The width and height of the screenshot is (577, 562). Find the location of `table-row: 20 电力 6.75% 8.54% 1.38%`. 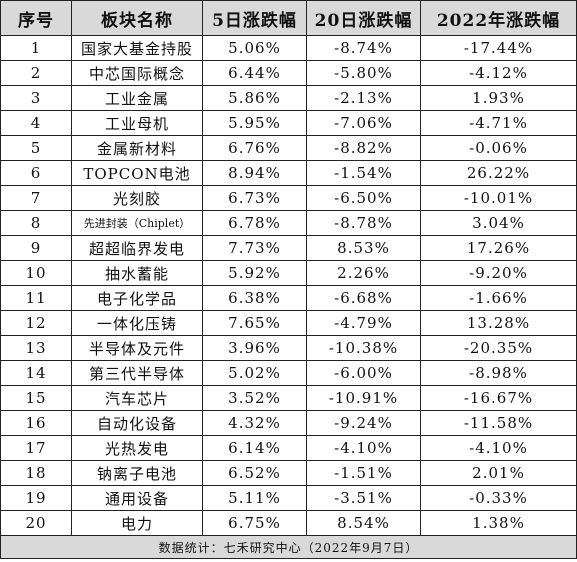

table-row: 20 电力 6.75% 8.54% 1.38% is located at coordinates (288, 523).